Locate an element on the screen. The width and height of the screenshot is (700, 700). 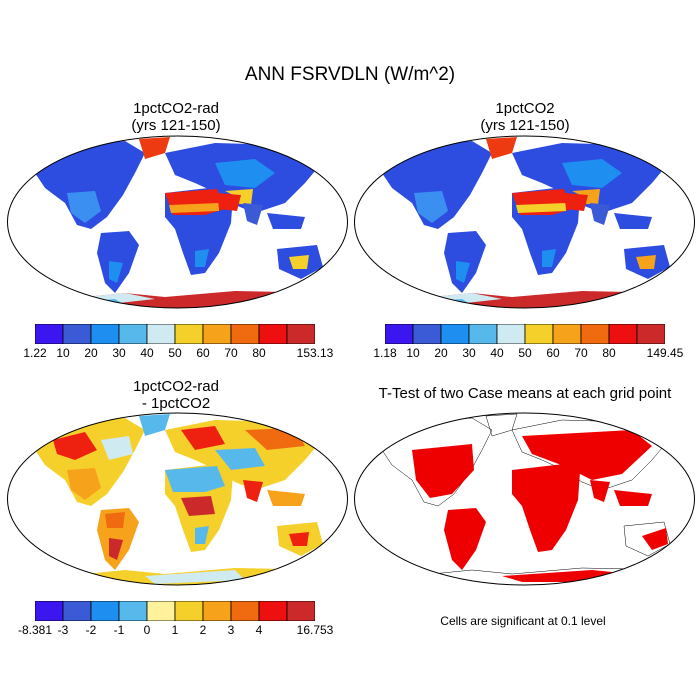
colorbar-1-tick-label: 80 is located at coordinates (259, 353).